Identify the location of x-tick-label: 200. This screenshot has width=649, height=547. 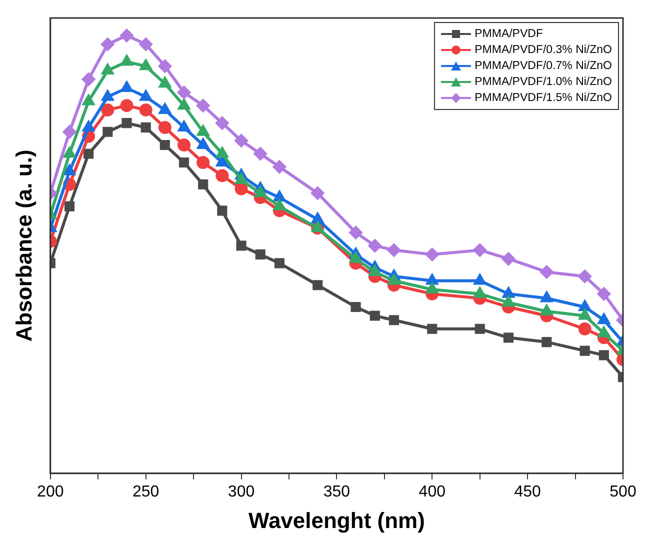
(50, 491).